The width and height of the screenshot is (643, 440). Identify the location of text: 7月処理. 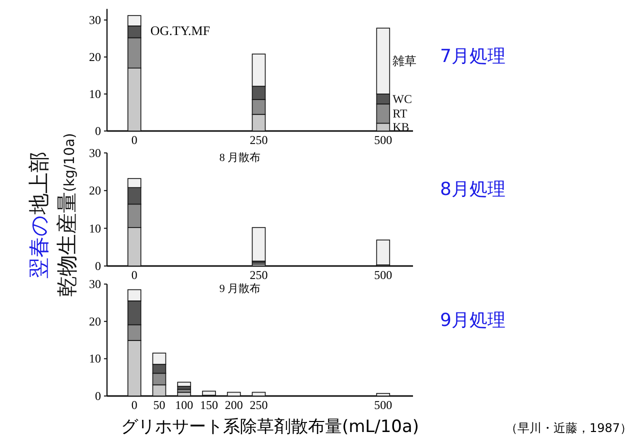
(473, 56).